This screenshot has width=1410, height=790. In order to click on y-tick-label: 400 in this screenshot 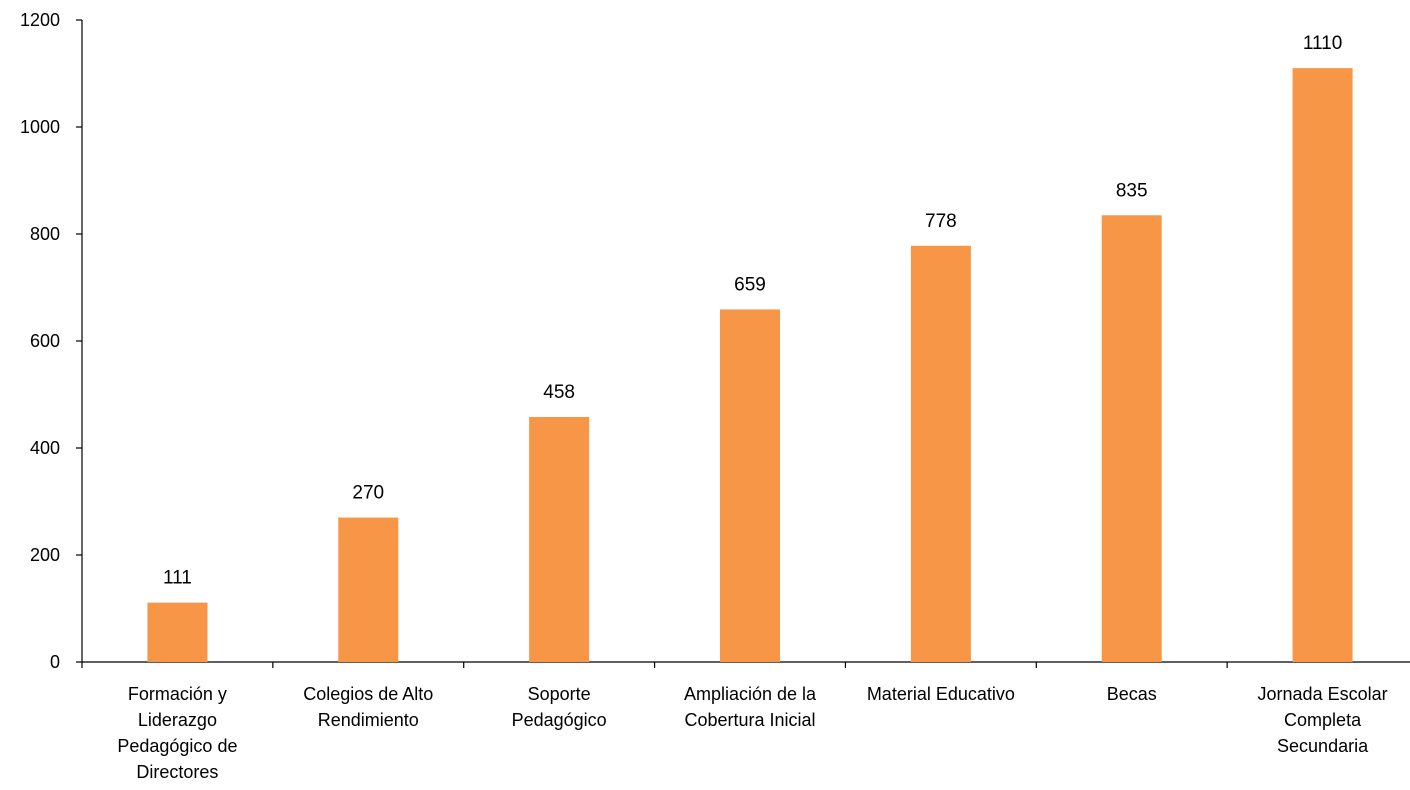, I will do `click(45, 448)`.